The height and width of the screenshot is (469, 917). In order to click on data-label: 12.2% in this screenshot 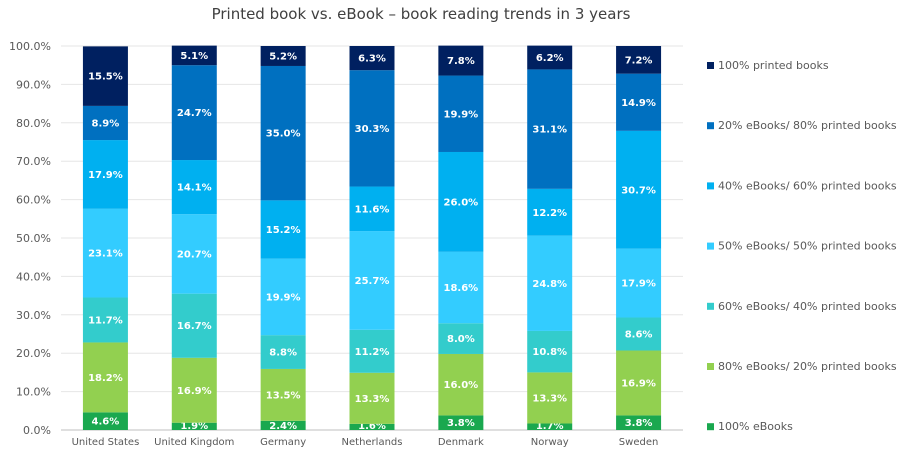, I will do `click(549, 213)`.